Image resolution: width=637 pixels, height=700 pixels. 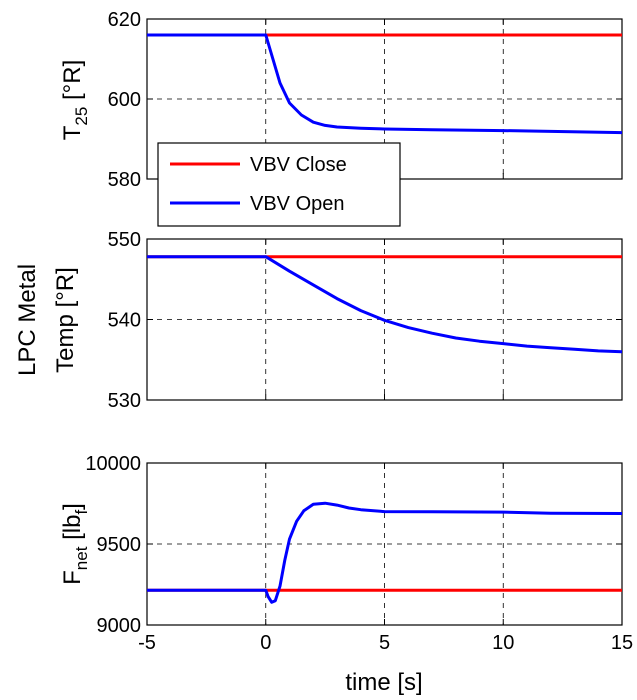 I want to click on x-tick-label: 0, so click(x=265, y=643).